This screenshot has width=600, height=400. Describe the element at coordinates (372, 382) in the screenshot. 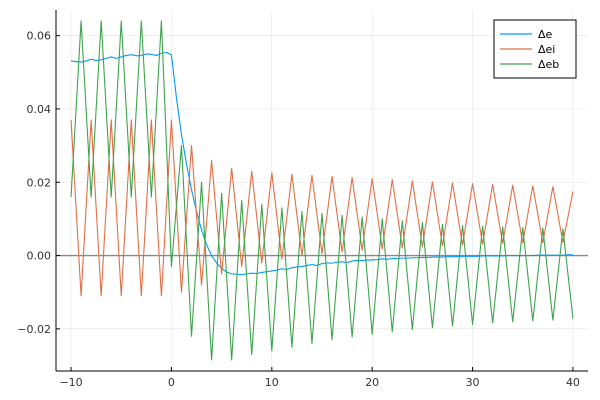

I see `x-tick-label: 20` at that location.